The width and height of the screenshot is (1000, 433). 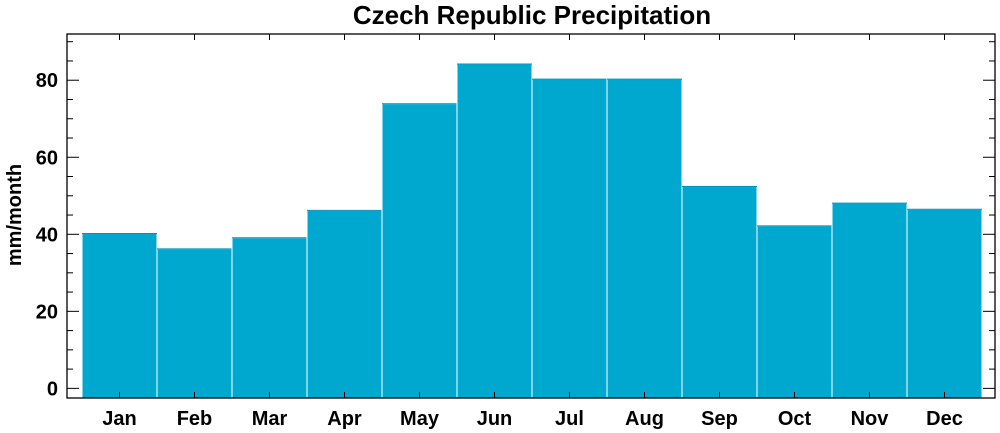 What do you see at coordinates (194, 323) in the screenshot?
I see `bar-feb` at bounding box center [194, 323].